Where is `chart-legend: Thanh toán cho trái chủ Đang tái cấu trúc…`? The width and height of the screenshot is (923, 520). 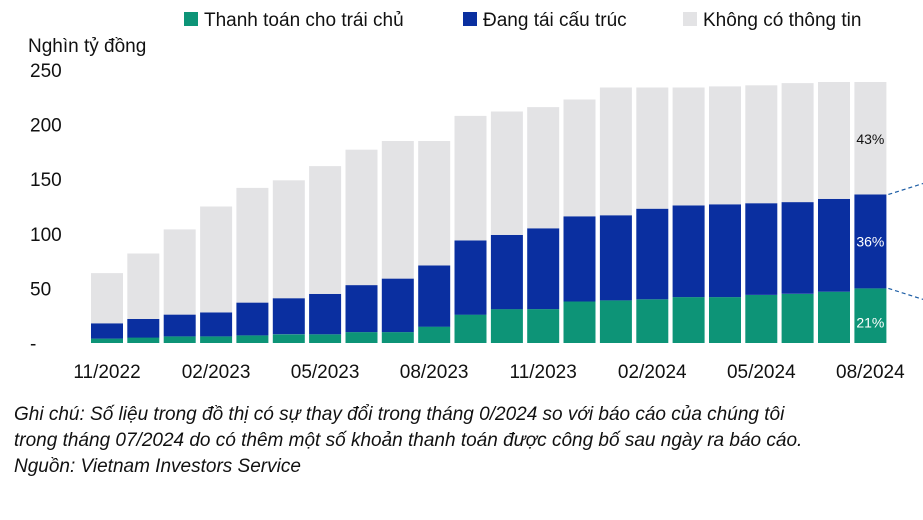 chart-legend: Thanh toán cho trái chủ Đang tái cấu trúc… is located at coordinates (522, 20).